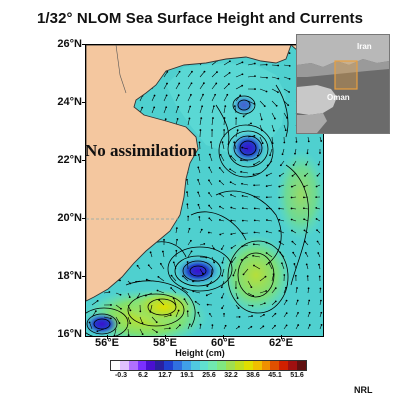 This screenshot has height=400, width=400. What do you see at coordinates (244, 105) in the screenshot?
I see `eddy-low-gulf` at bounding box center [244, 105].